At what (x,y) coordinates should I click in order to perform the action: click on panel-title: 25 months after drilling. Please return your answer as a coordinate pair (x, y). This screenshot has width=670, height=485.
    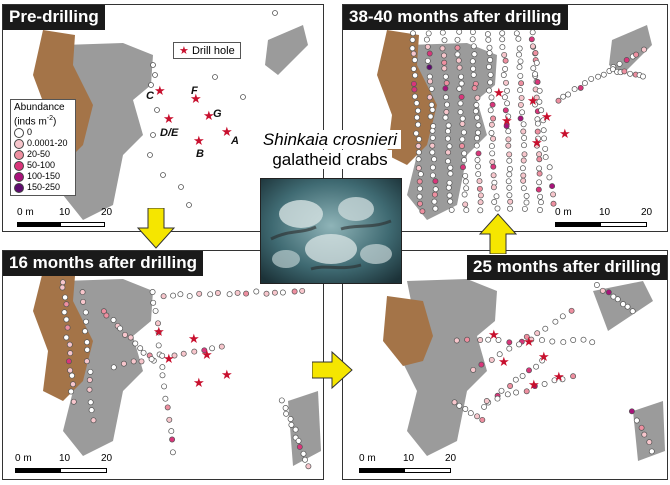
    Looking at the image, I should click on (567, 267).